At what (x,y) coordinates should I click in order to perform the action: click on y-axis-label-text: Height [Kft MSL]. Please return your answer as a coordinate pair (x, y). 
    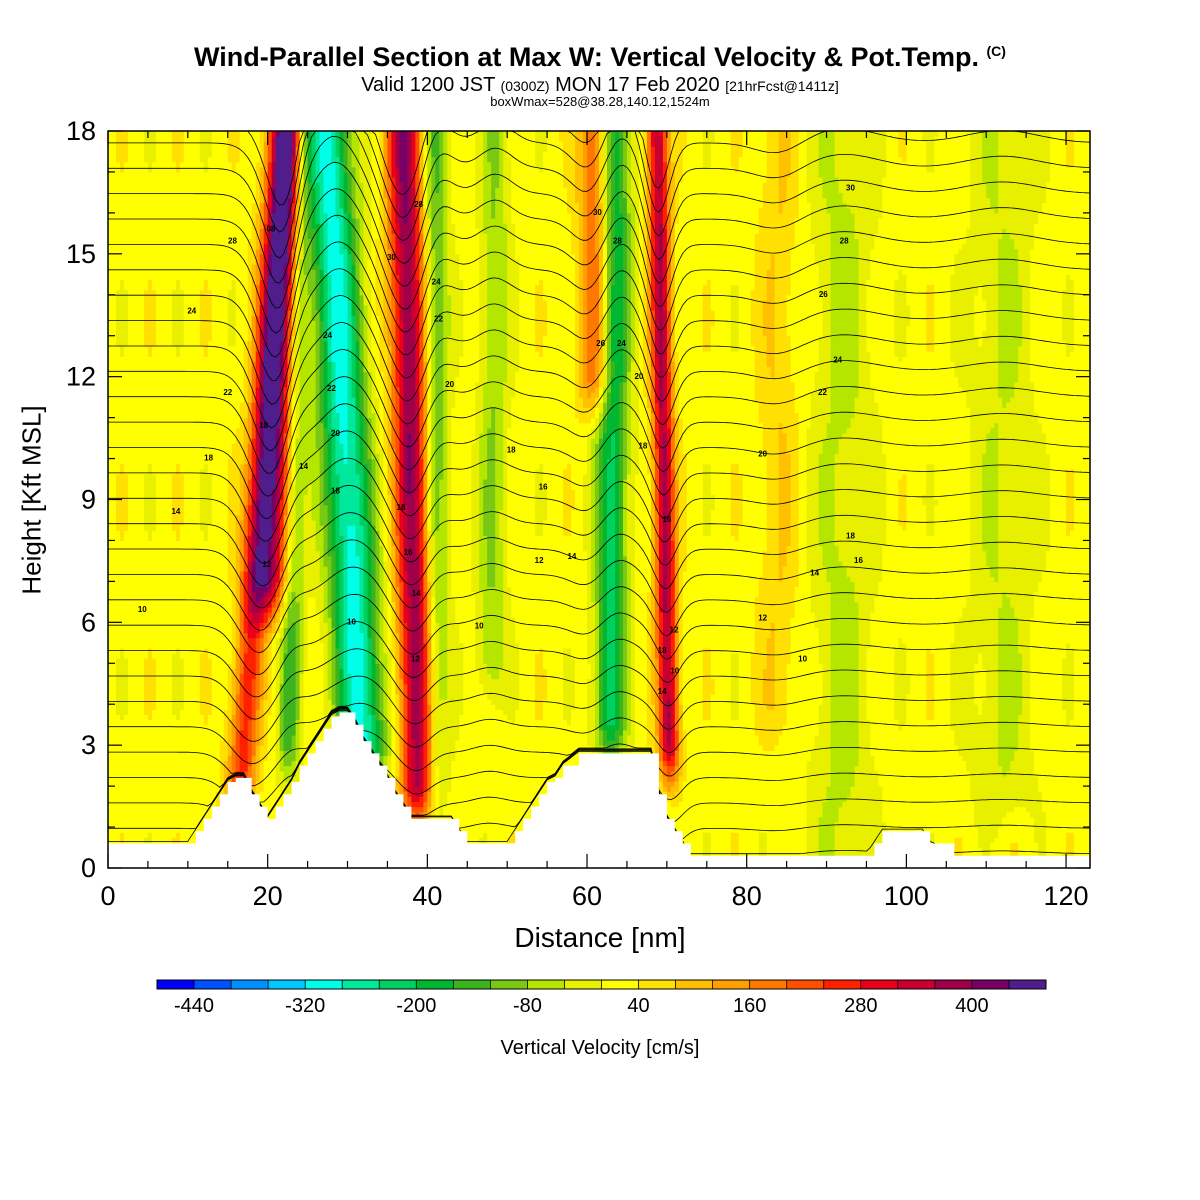
    Looking at the image, I should click on (32, 499).